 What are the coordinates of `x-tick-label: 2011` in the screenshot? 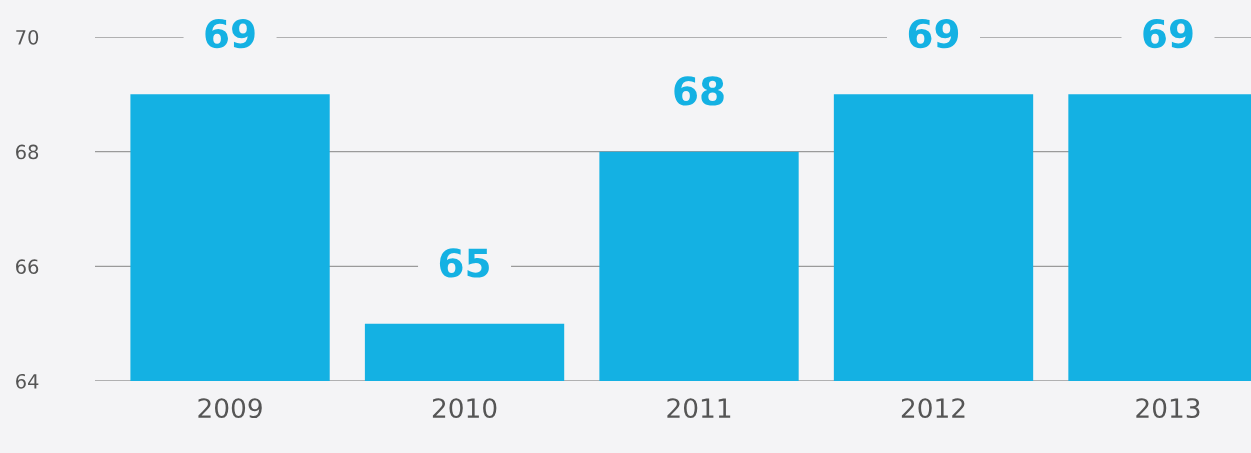 It's located at (699, 408).